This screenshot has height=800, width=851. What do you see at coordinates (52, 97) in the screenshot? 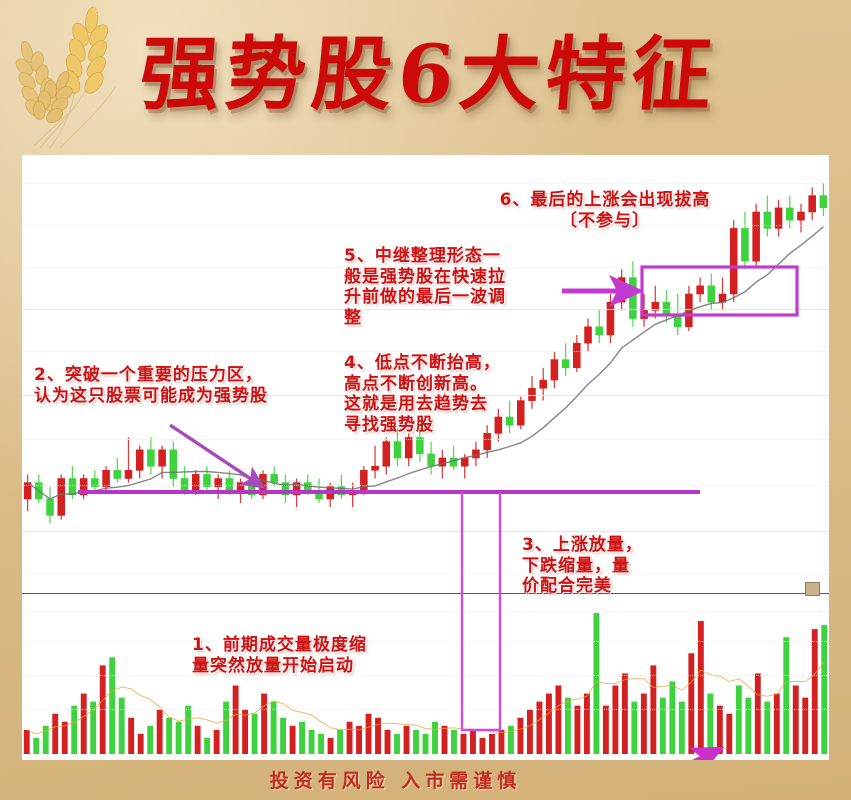
I see `wheat-stalk-right` at bounding box center [52, 97].